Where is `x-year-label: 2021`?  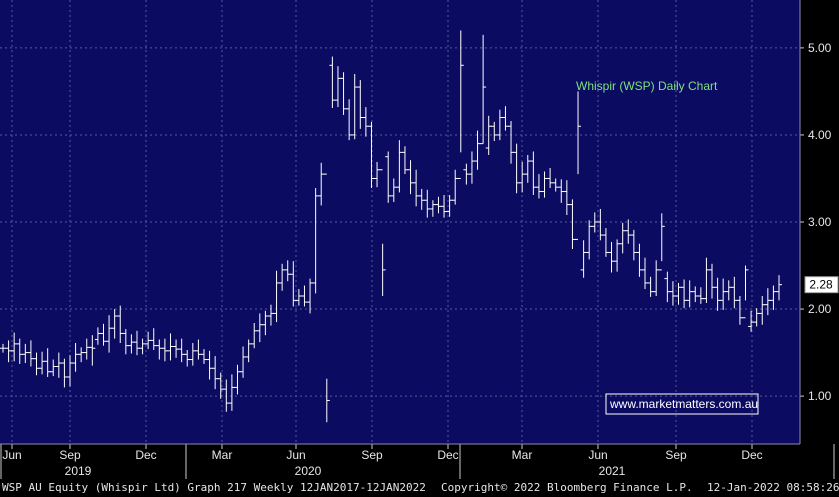
x-year-label: 2021 is located at coordinates (612, 471).